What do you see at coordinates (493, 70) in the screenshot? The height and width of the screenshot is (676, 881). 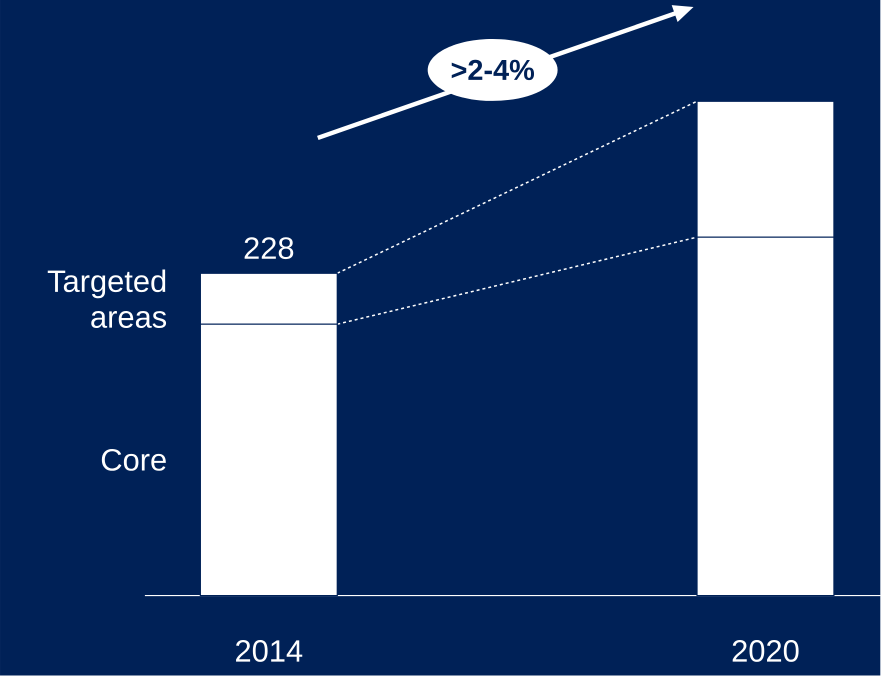 I see `text: >2-4%` at bounding box center [493, 70].